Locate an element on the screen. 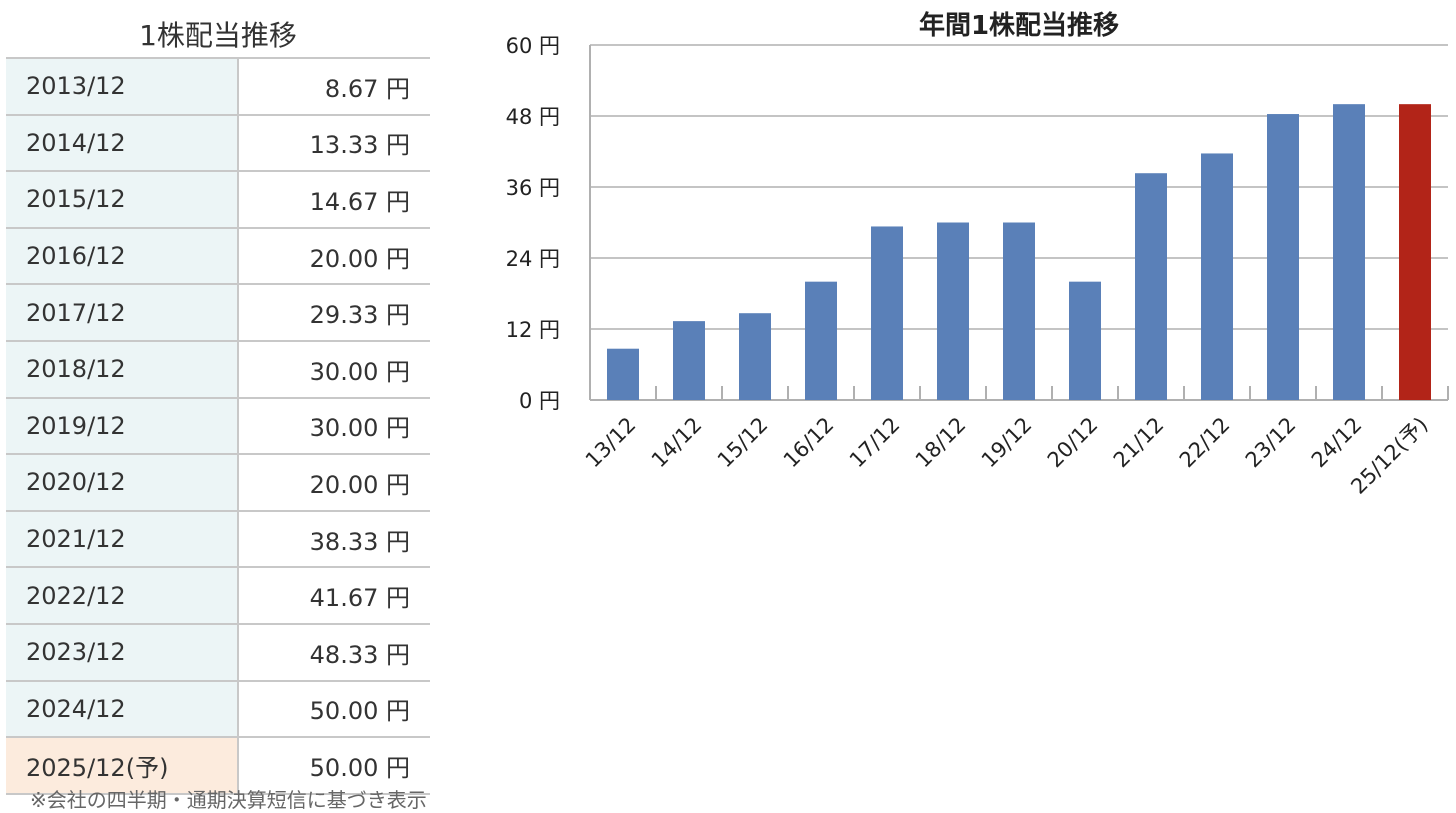 The height and width of the screenshot is (813, 1456). x-tick-label: 15/12 is located at coordinates (743, 443).